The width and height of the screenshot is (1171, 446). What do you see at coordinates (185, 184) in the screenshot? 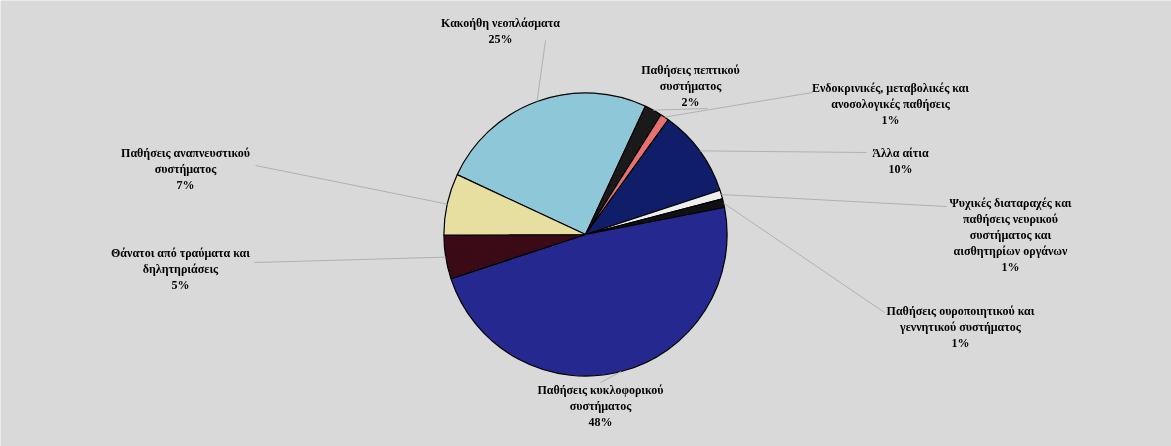
I see `data-label: 7%` at bounding box center [185, 184].